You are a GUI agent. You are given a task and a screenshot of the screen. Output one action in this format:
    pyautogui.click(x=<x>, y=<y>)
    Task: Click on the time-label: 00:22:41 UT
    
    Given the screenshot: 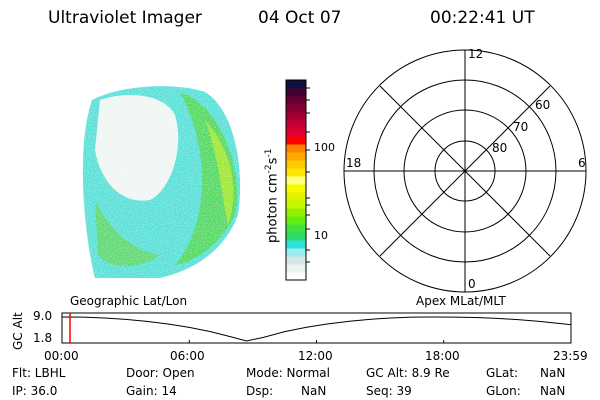 What is the action you would take?
    pyautogui.click(x=482, y=18)
    